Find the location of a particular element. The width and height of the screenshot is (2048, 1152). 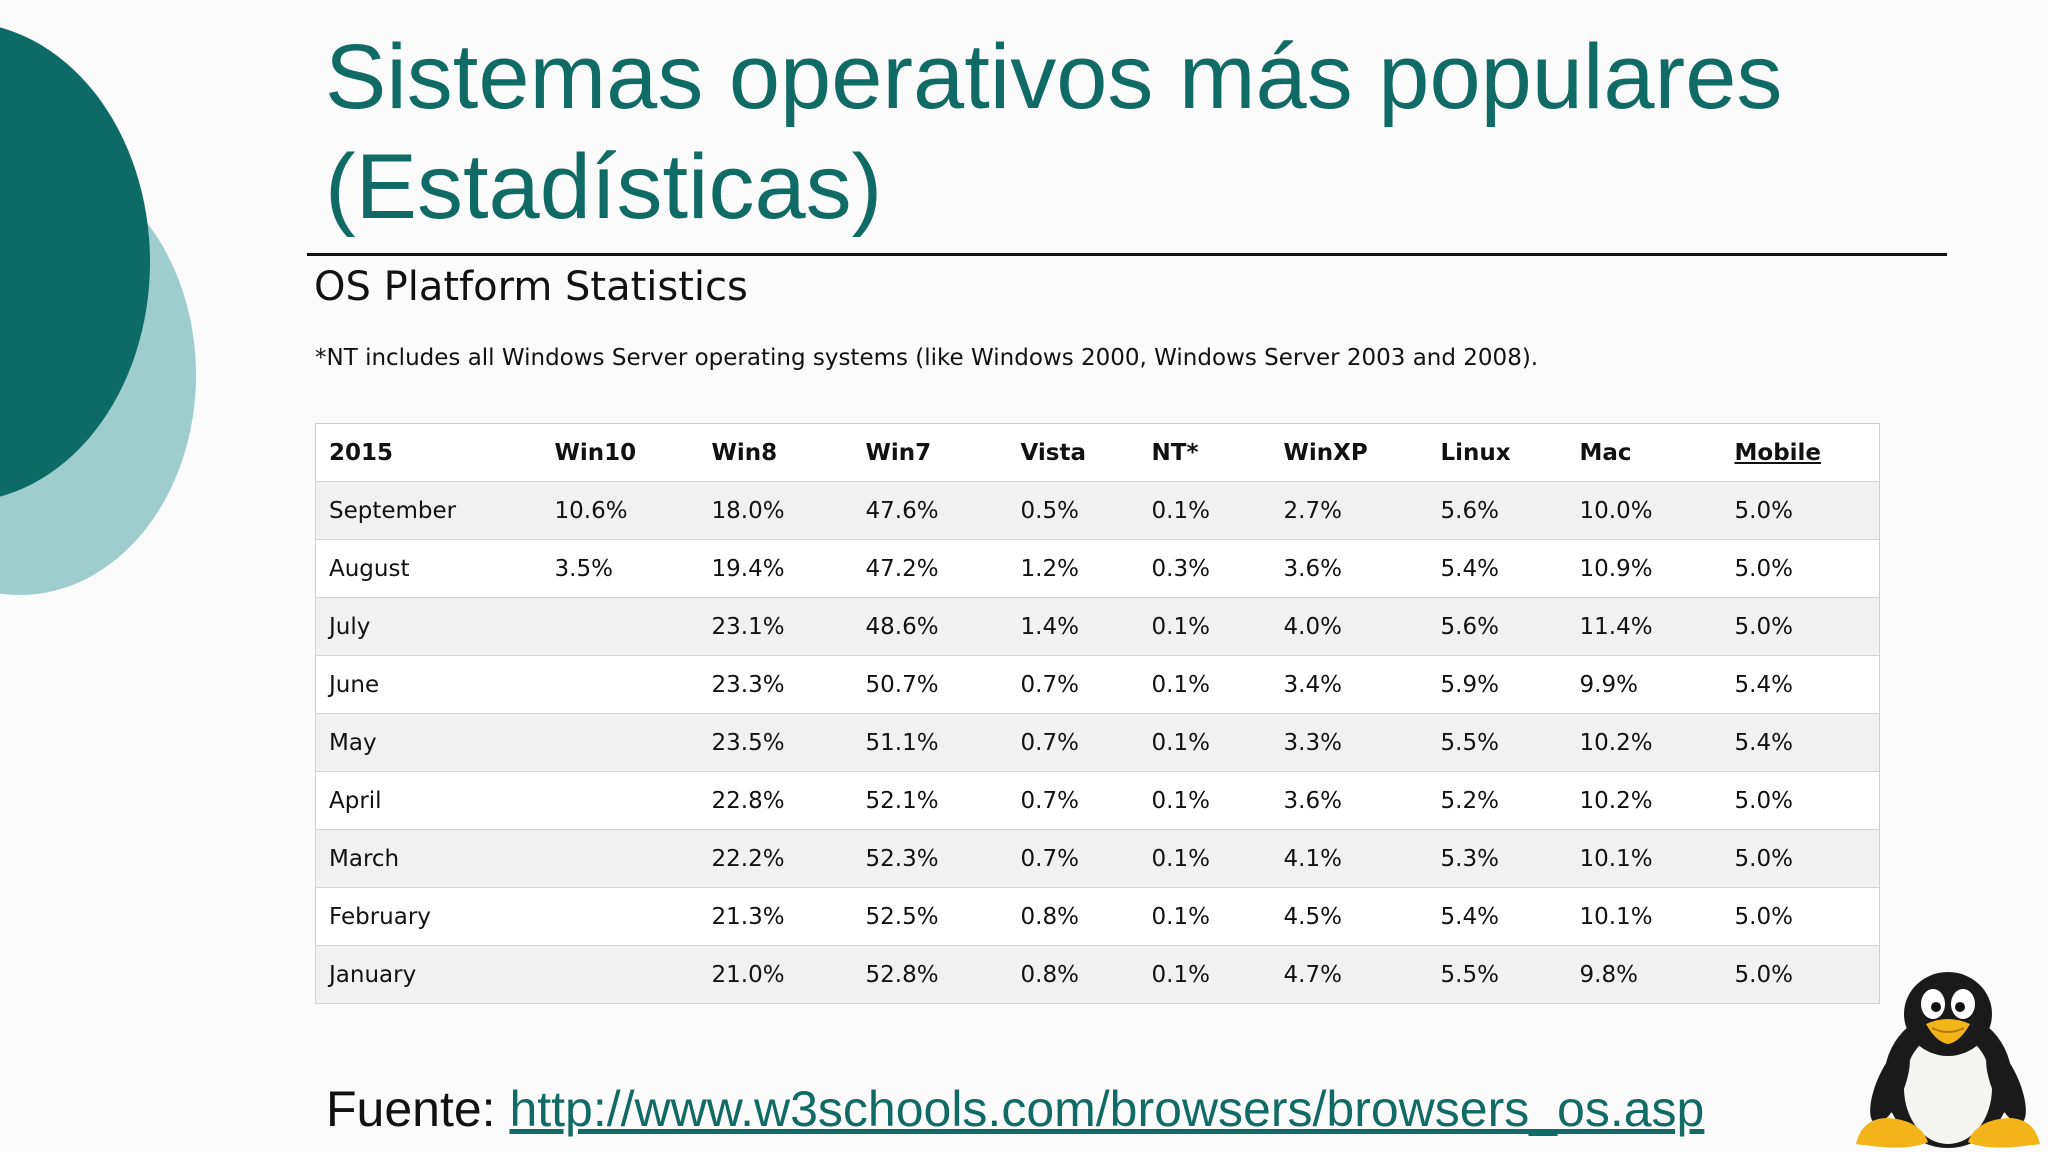

title-line-1: Sistemas operativos más populares is located at coordinates (1054, 77).